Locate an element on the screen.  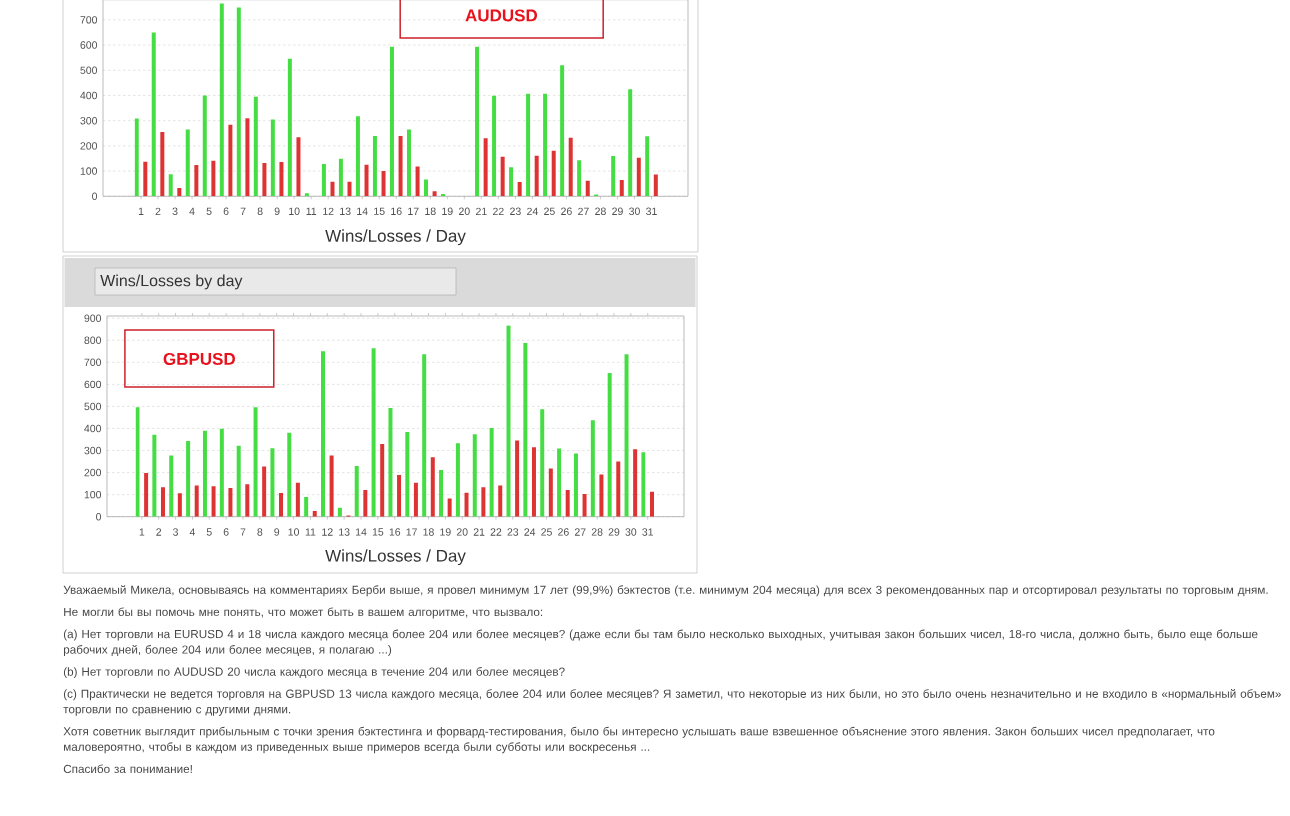
annotation: GBPUSD is located at coordinates (199, 358).